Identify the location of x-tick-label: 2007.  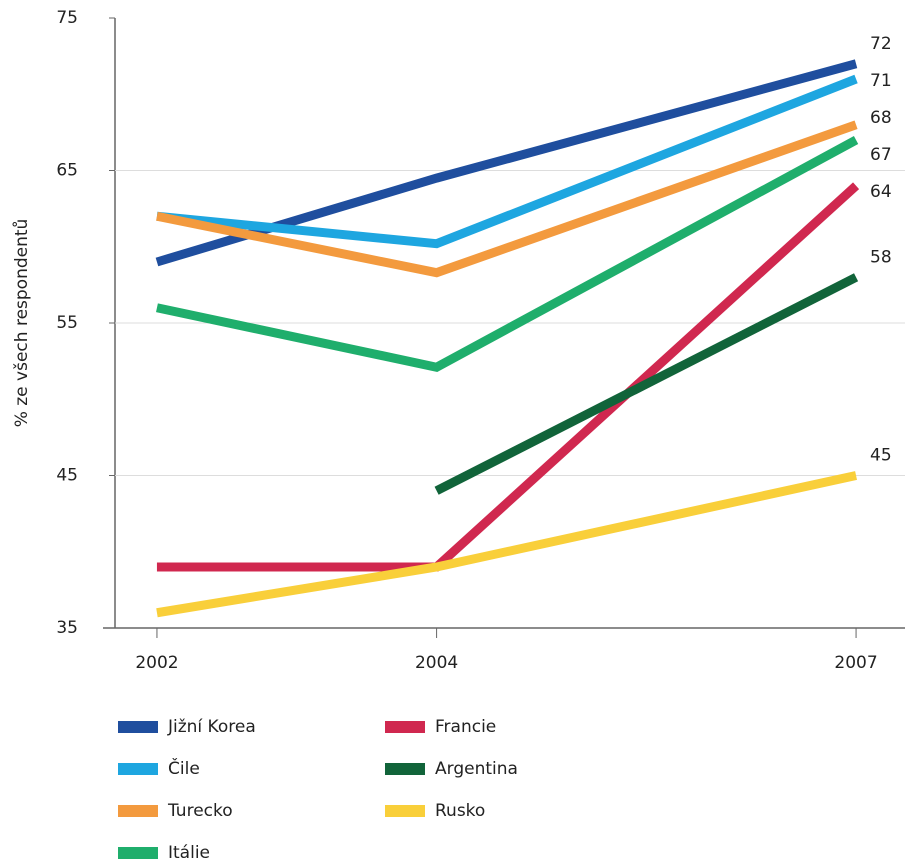
(855, 663).